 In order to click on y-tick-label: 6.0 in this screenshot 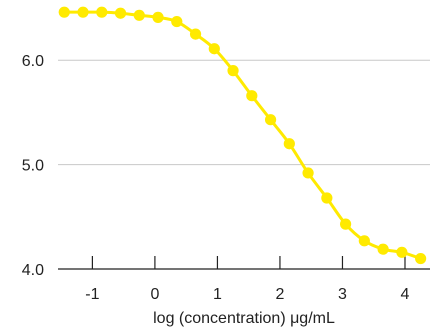, I will do `click(33, 61)`.